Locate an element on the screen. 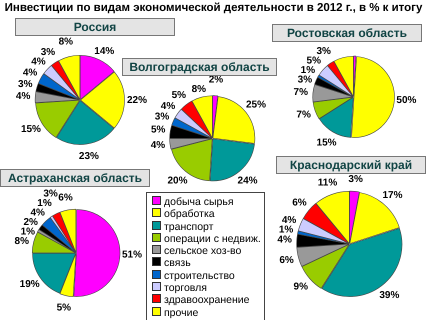  legend-label: обработка is located at coordinates (189, 214).